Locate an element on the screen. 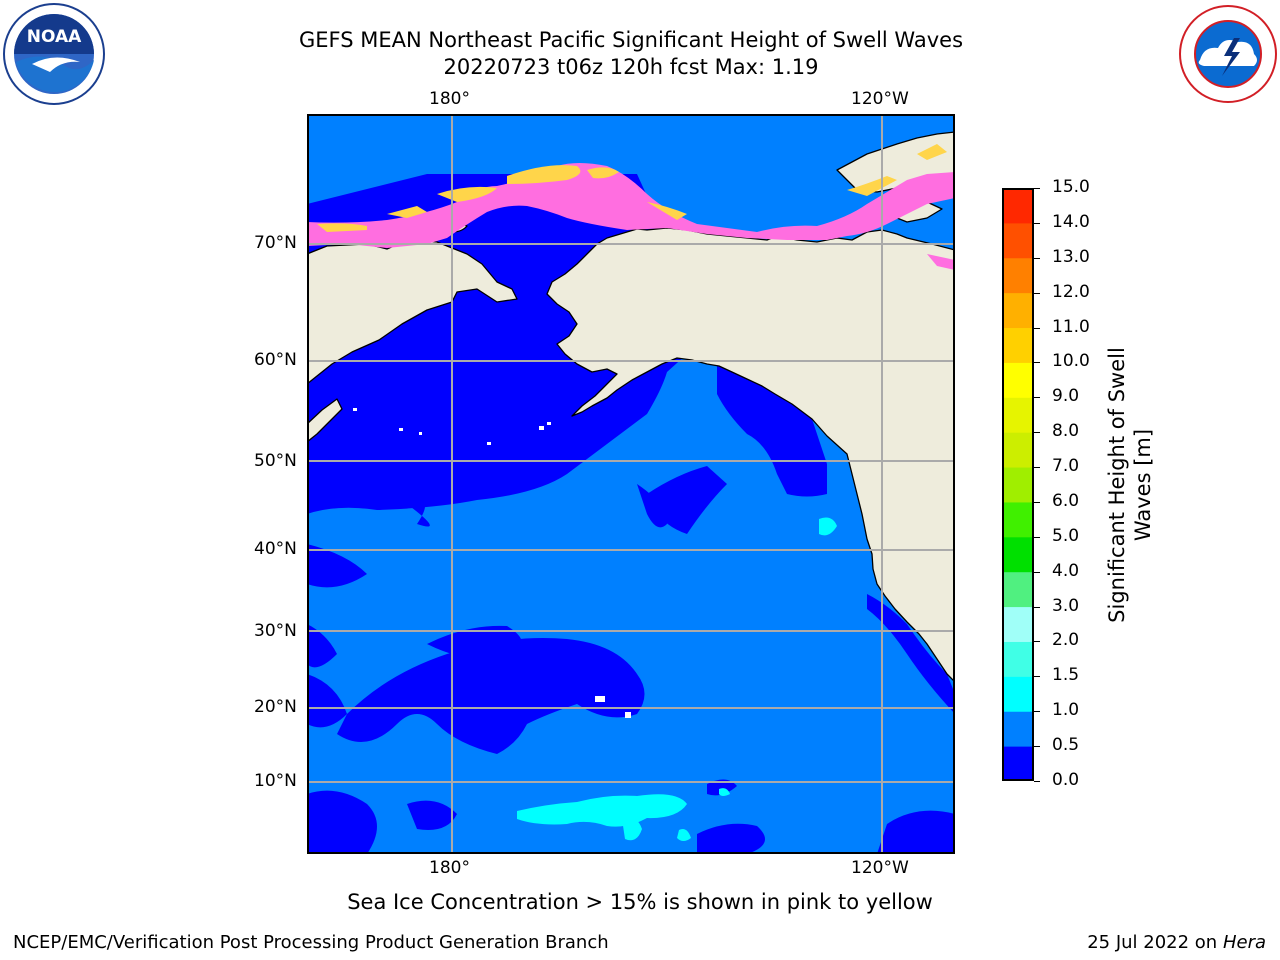 This screenshot has height=960, width=1280. colorbar-svg is located at coordinates (1018, 485).